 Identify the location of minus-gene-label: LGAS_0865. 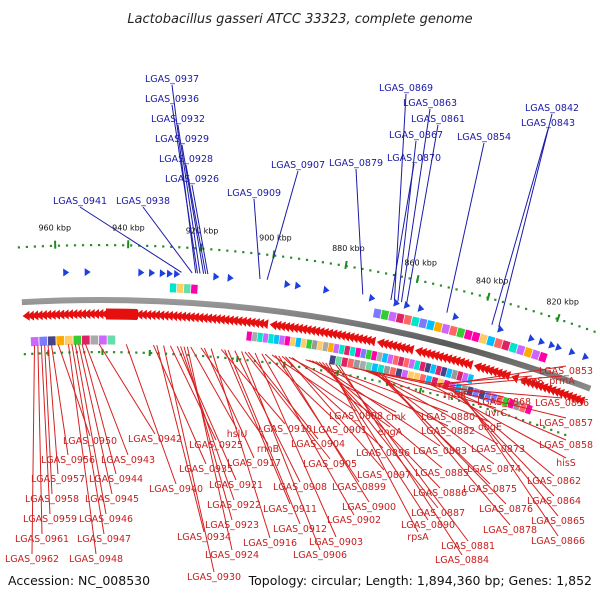
(558, 521).